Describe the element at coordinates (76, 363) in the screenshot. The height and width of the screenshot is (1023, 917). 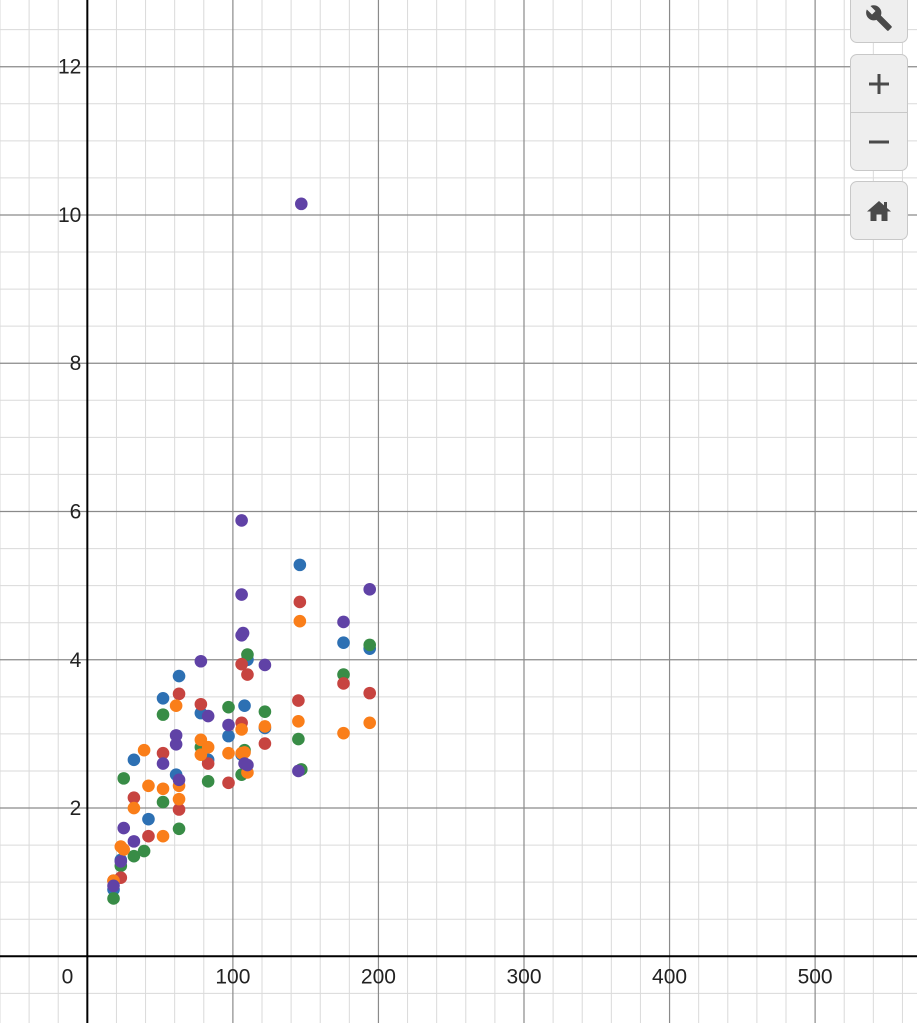
I see `y-tick-label: 8` at that location.